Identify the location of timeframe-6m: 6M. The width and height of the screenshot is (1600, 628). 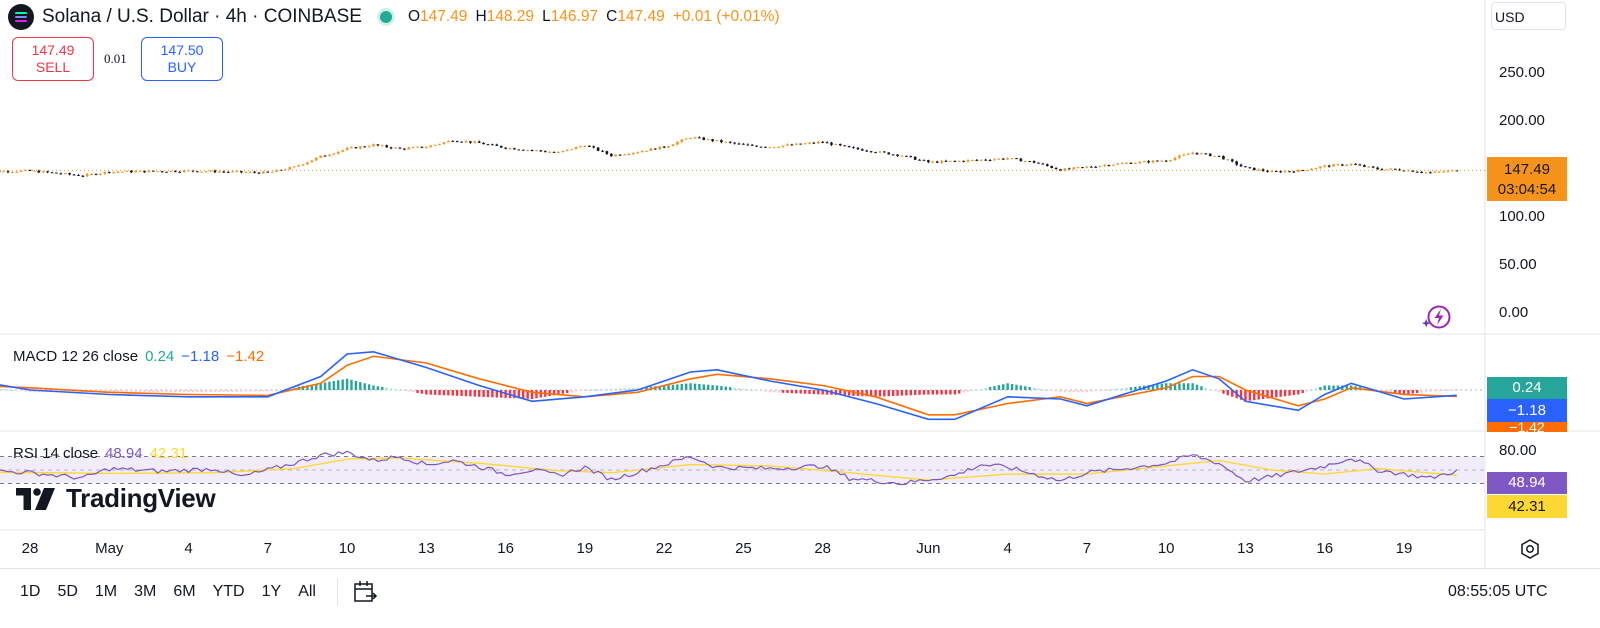
(184, 592).